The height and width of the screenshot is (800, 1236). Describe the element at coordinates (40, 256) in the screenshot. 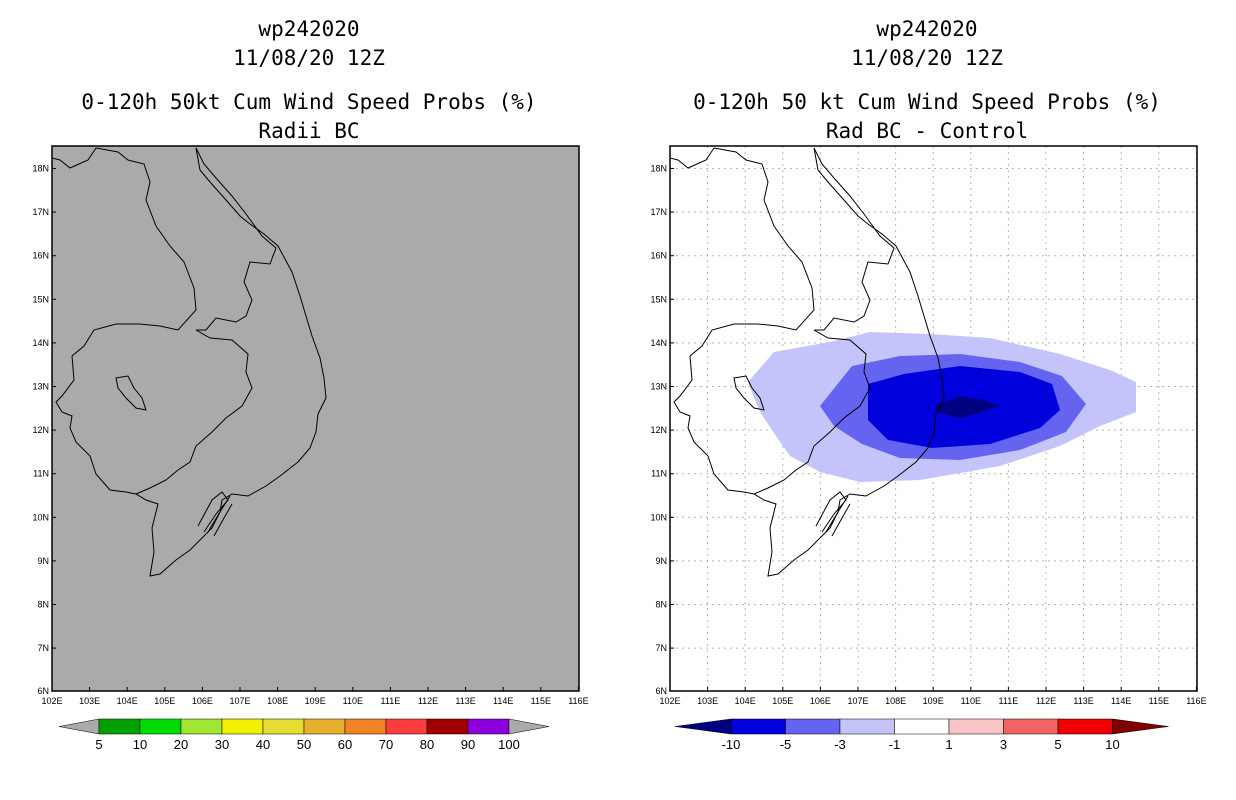

I see `left-lat-label: 16N` at that location.